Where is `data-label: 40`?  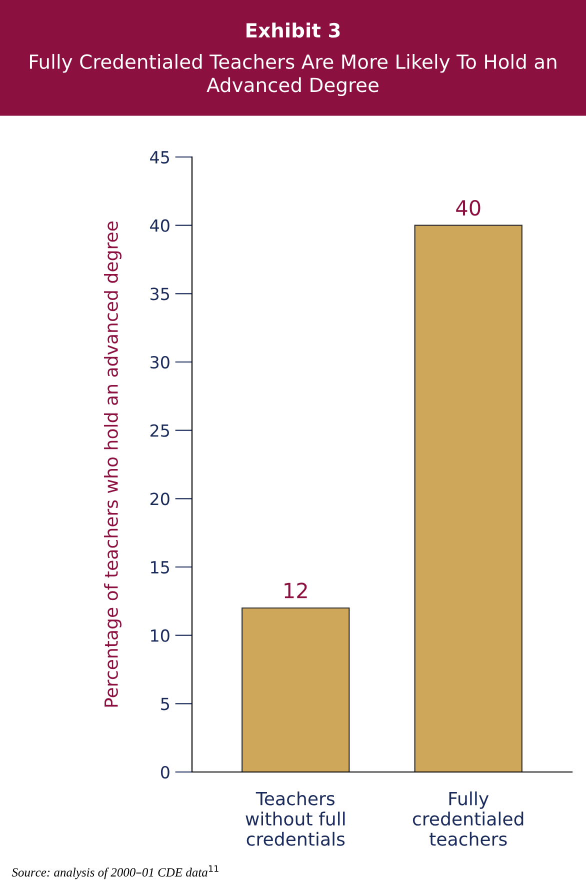 data-label: 40 is located at coordinates (468, 208).